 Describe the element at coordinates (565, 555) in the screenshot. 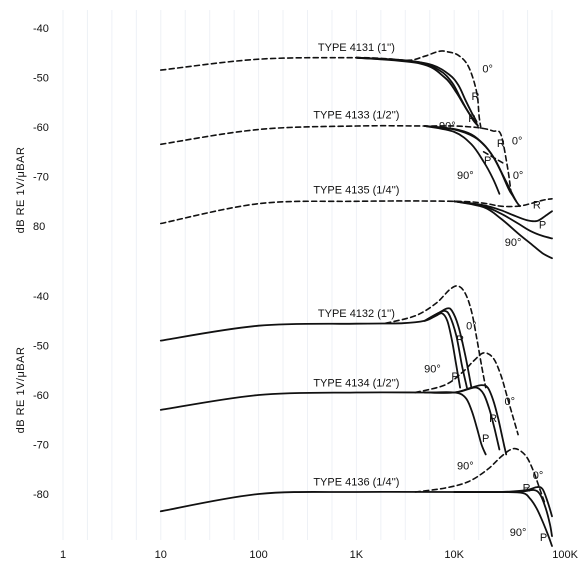

I see `x-tick-label: 100K` at that location.